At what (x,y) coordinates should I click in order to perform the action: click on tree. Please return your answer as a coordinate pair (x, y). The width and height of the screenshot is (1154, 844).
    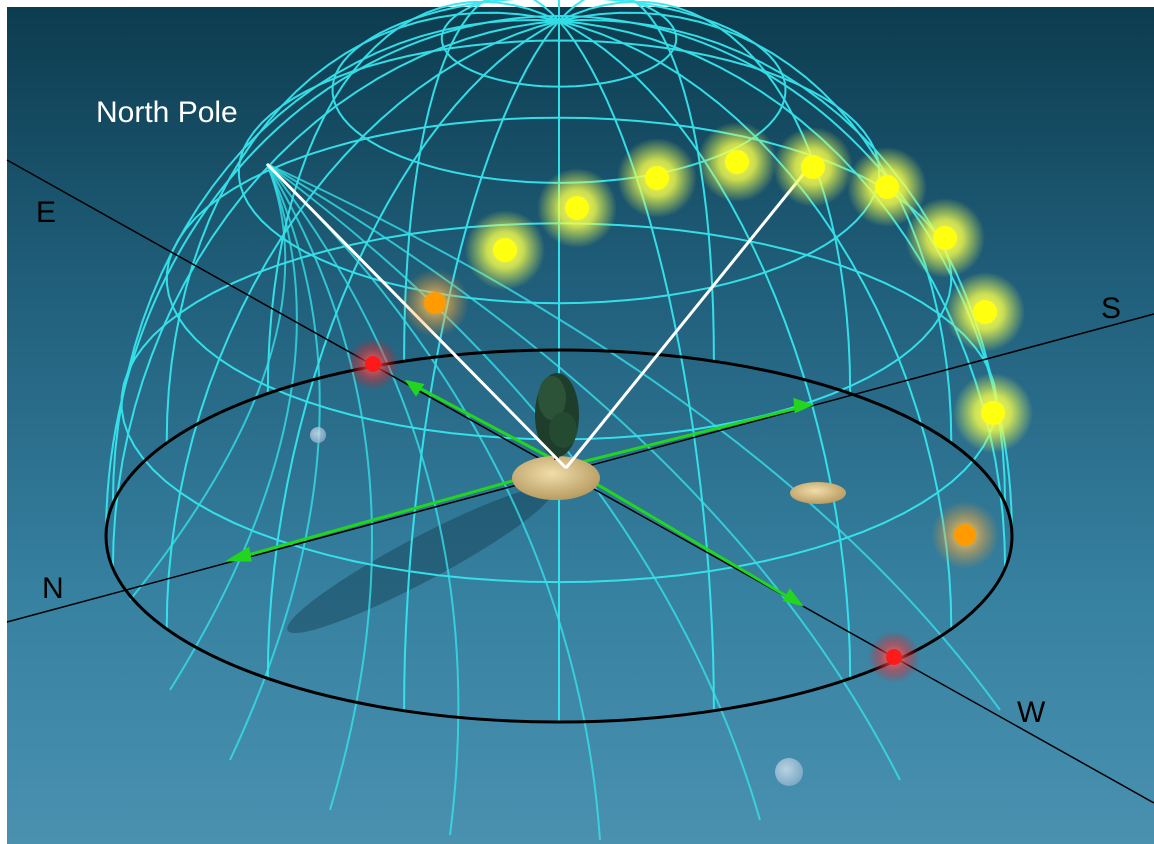
    Looking at the image, I should click on (557, 416).